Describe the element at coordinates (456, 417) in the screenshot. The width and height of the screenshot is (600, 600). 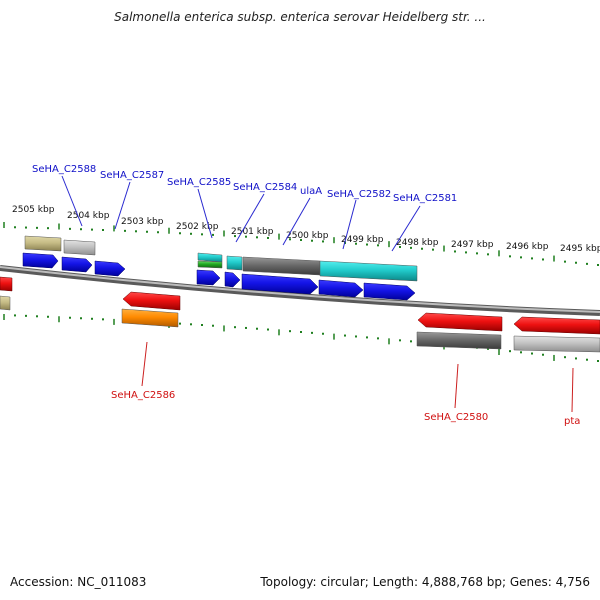
I see `gene-label-sehac2580: SeHA_C2580` at that location.